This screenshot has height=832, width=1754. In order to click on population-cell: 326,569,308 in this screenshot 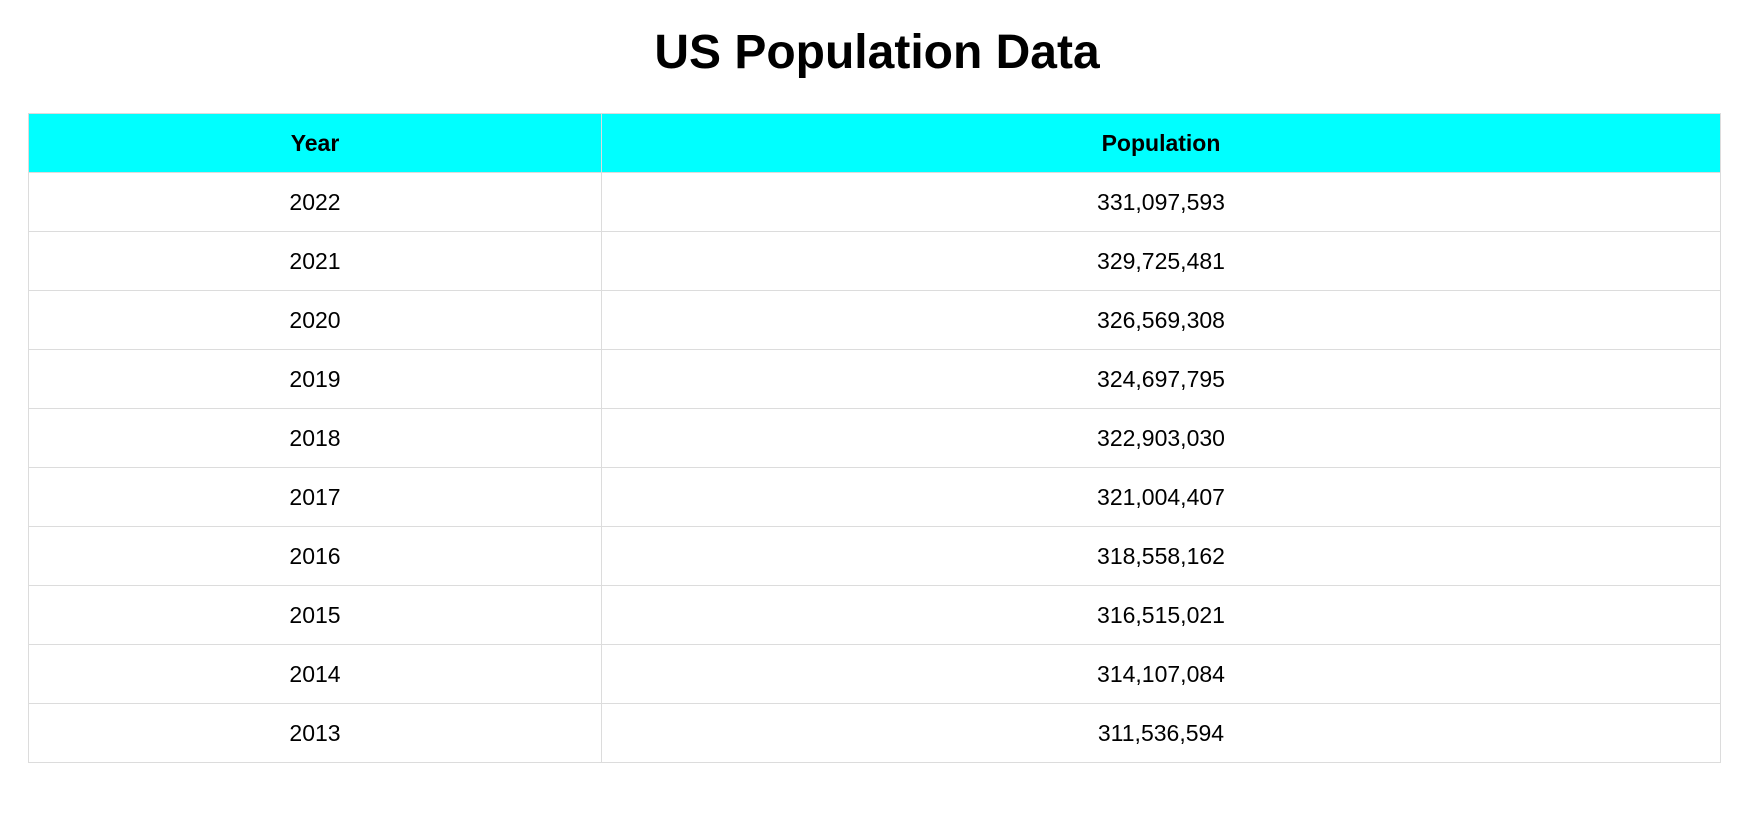, I will do `click(1161, 320)`.